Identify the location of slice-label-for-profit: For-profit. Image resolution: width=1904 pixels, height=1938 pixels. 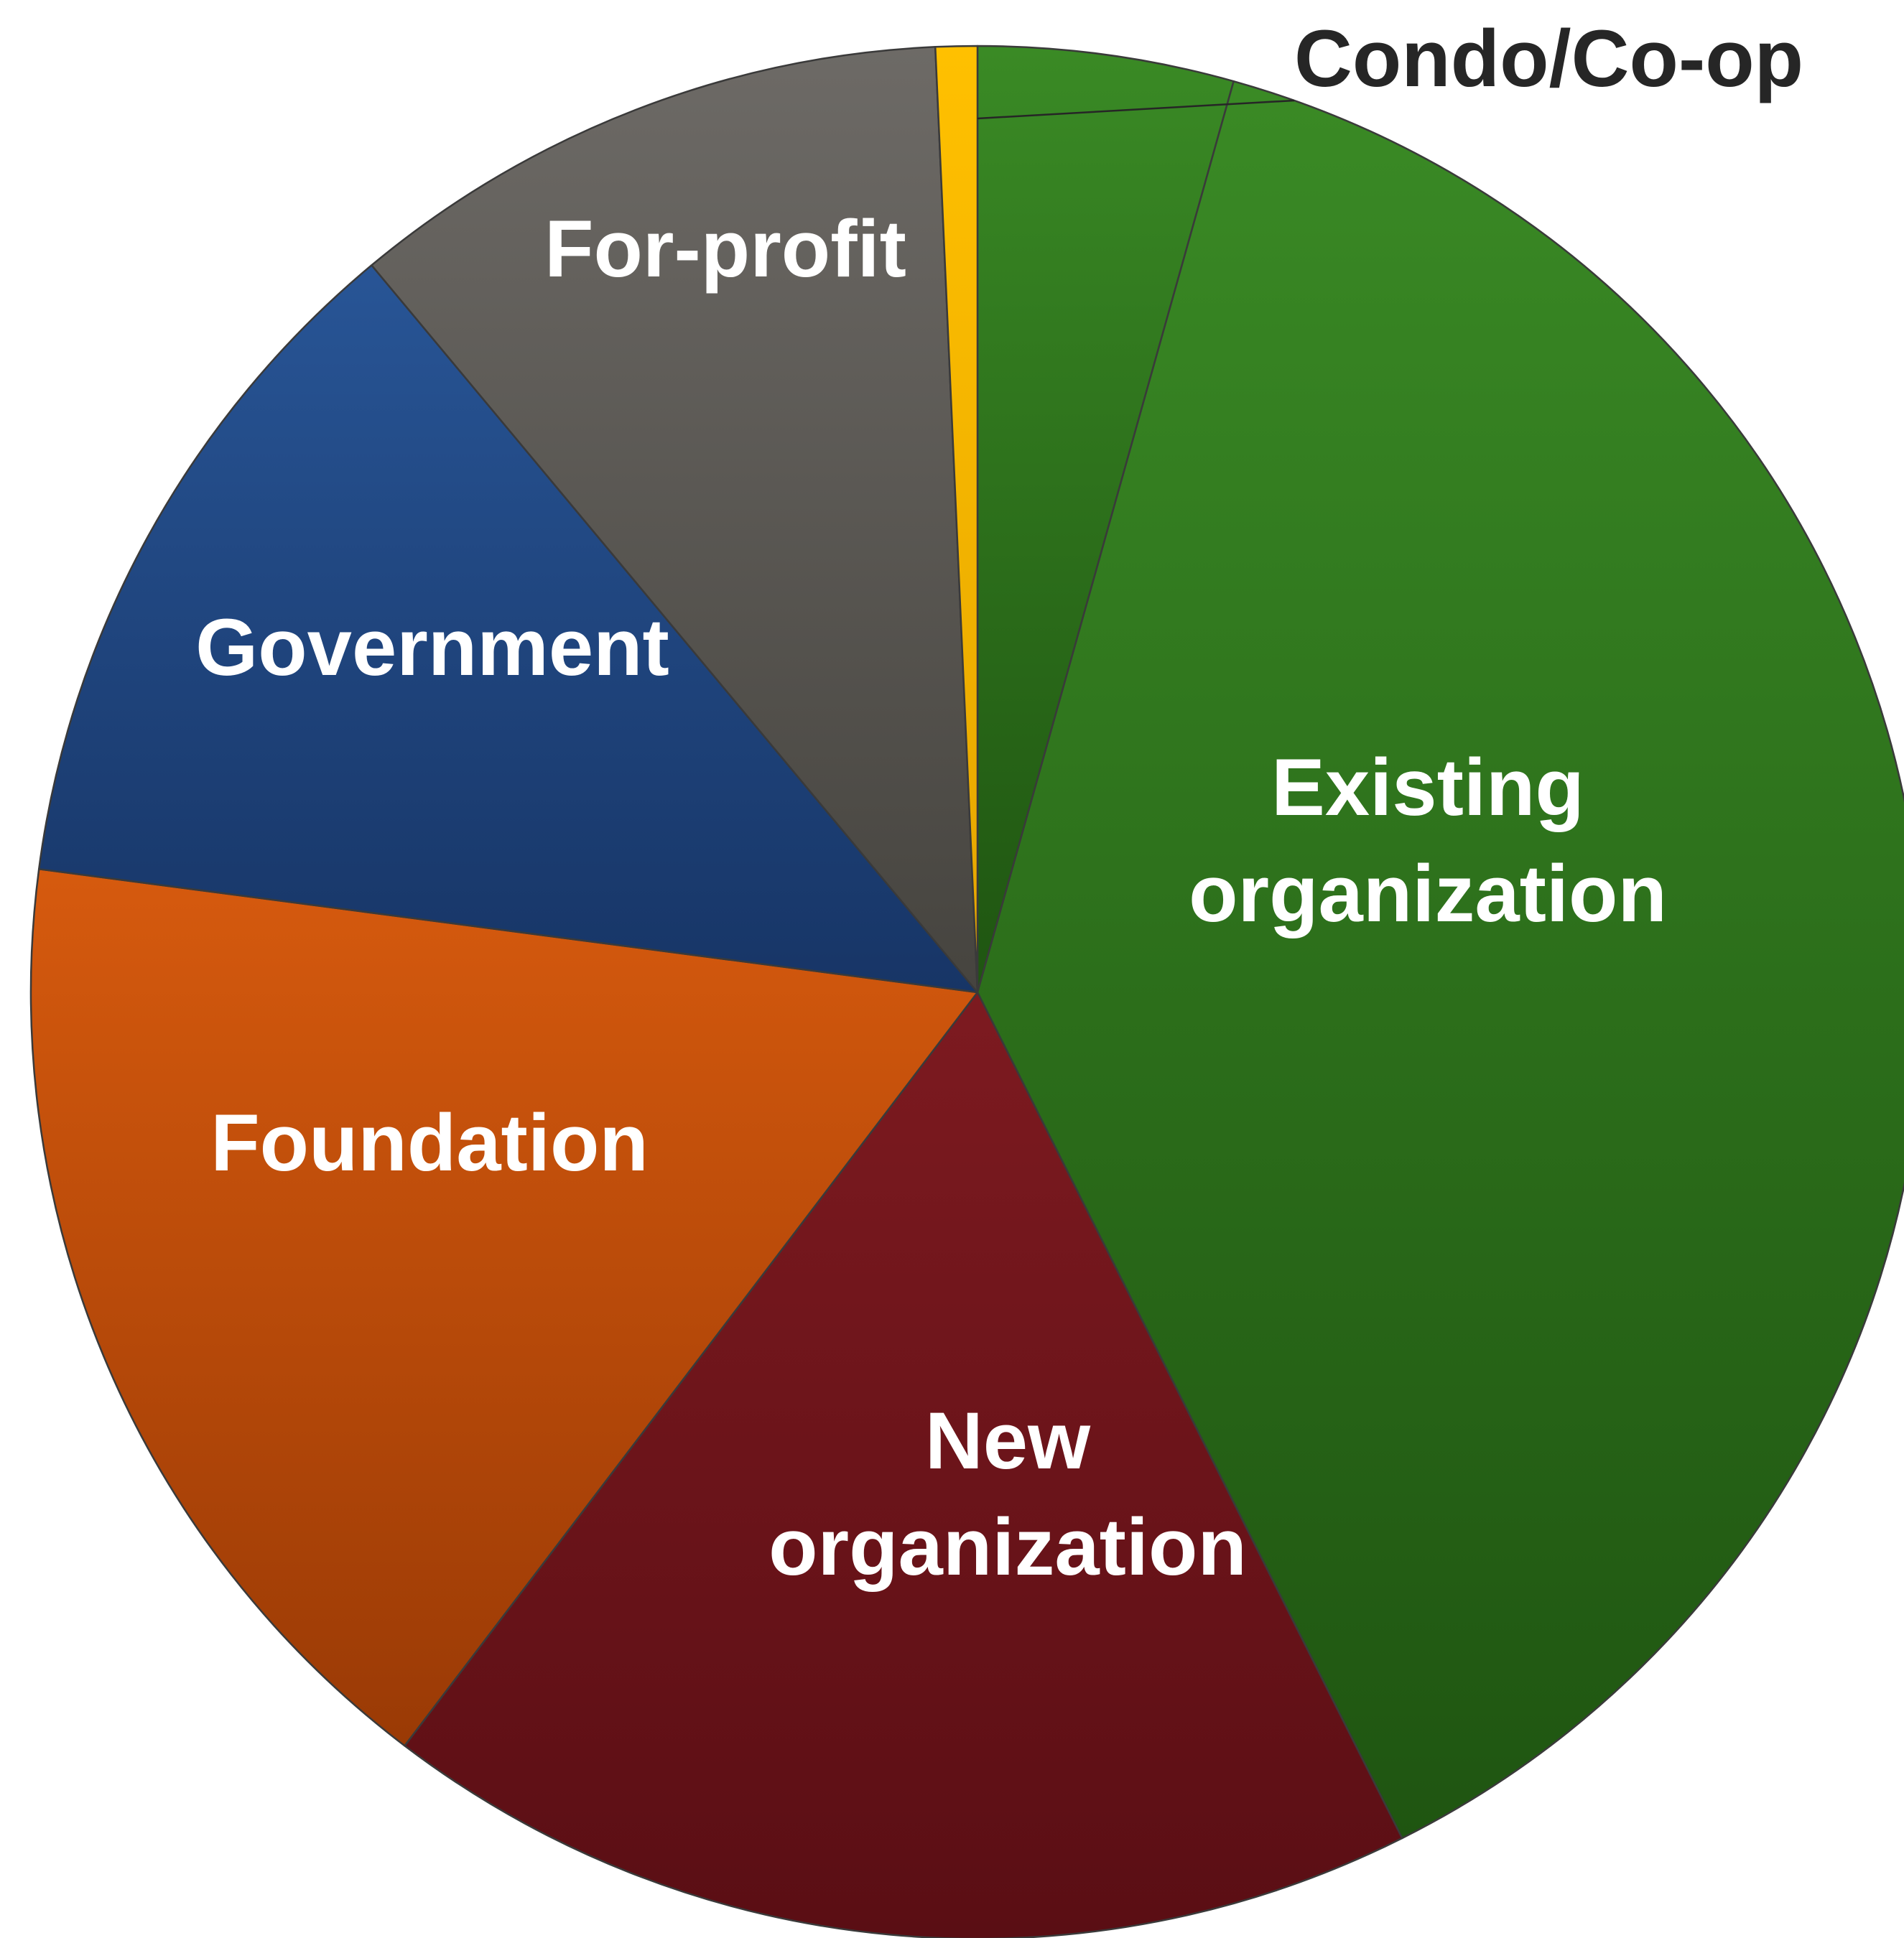
(725, 249).